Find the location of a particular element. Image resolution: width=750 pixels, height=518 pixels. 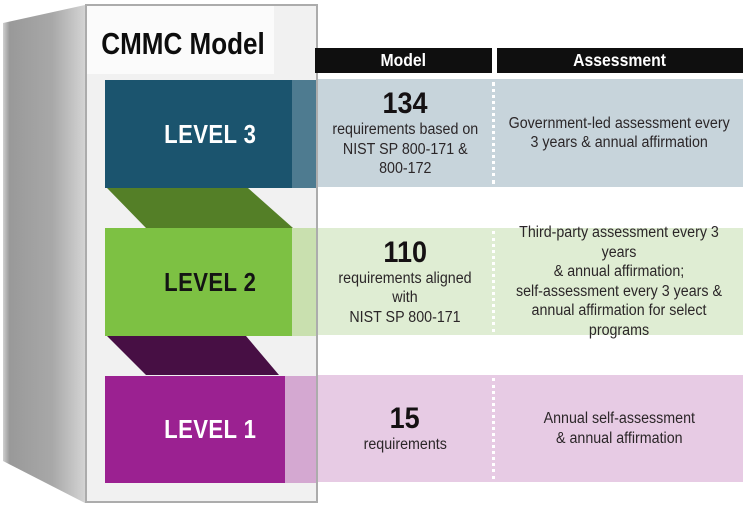

level-3-requirement-count: 134 is located at coordinates (405, 104).